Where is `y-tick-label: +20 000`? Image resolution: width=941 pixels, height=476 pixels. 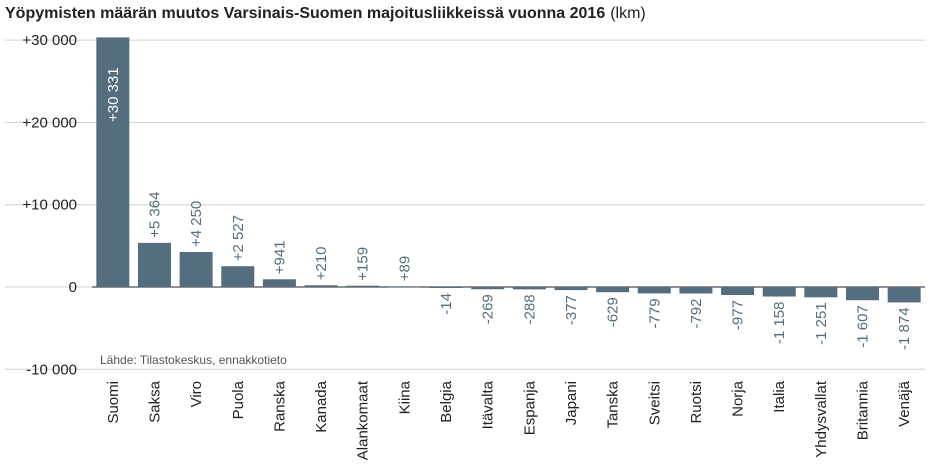 y-tick-label: +20 000 is located at coordinates (49, 122).